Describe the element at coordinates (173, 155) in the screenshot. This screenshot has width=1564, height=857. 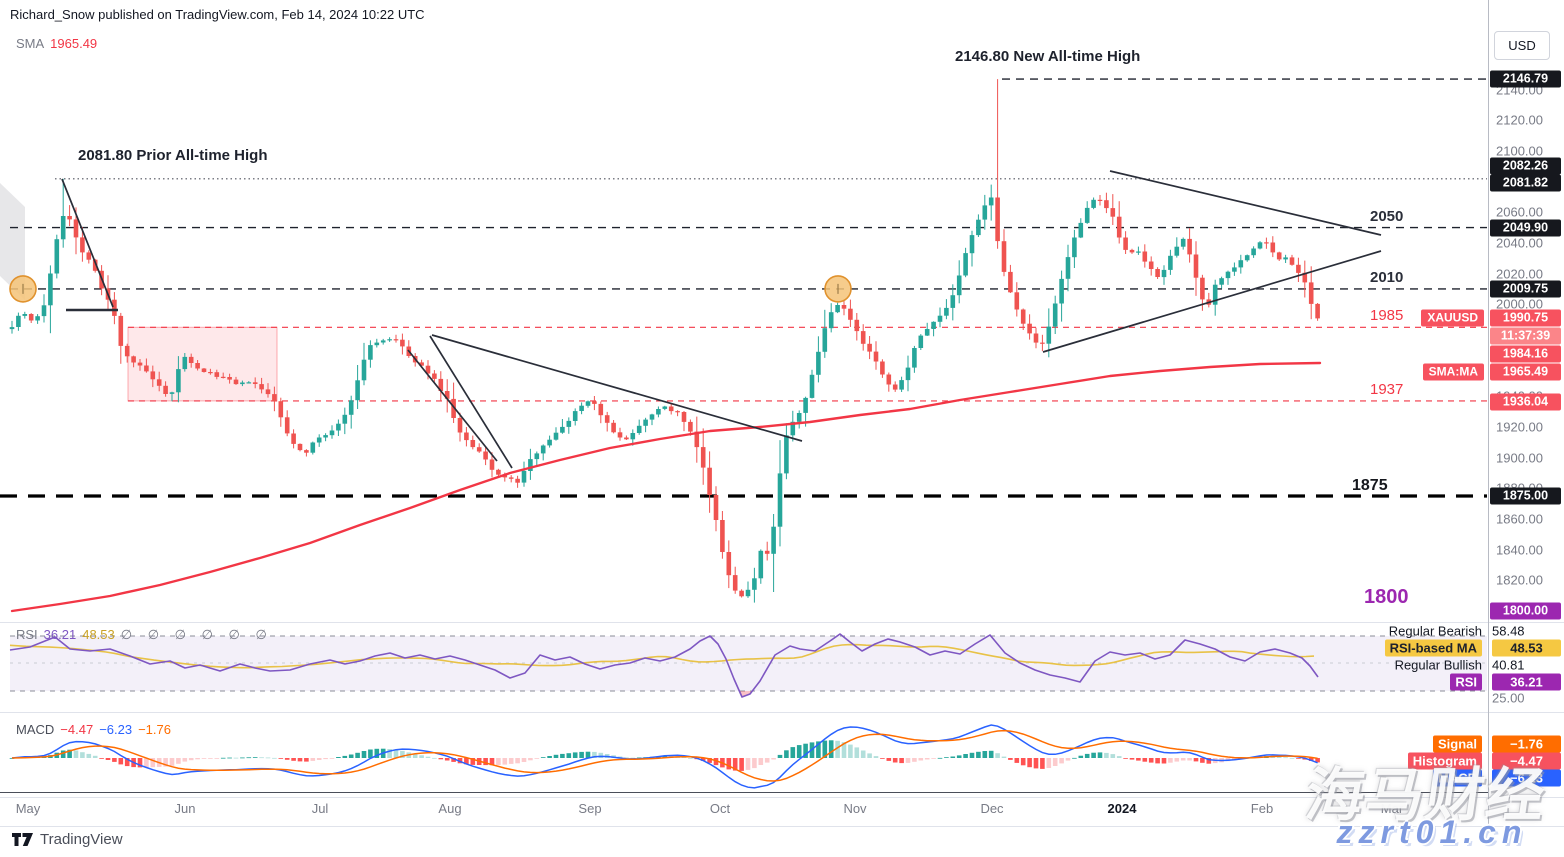
I see `prior-ath-annotation: 2081.80 Prior All-time High` at that location.